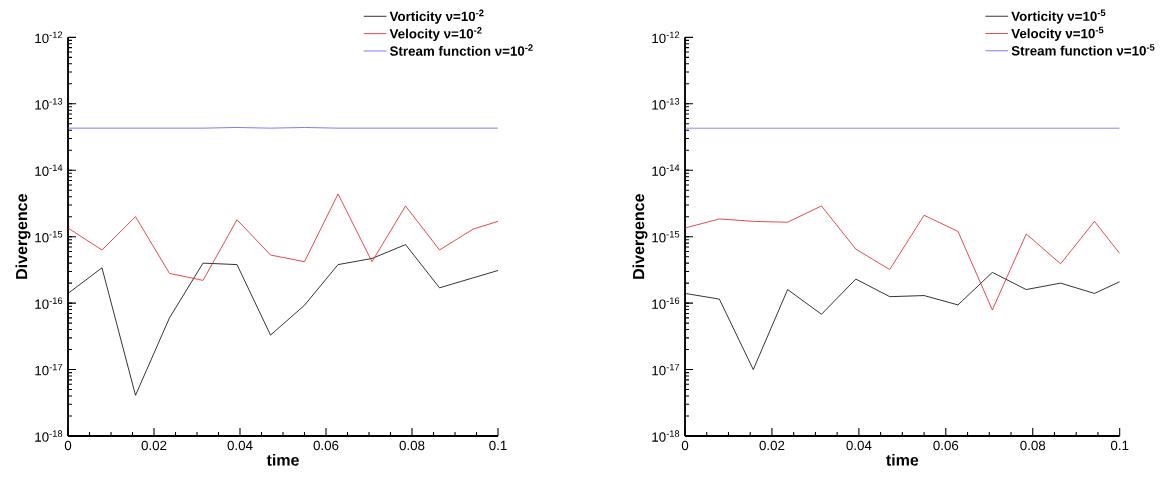 The width and height of the screenshot is (1176, 478). Describe the element at coordinates (461, 50) in the screenshot. I see `legend-label: Stream function ν=10$^{-2}$` at that location.